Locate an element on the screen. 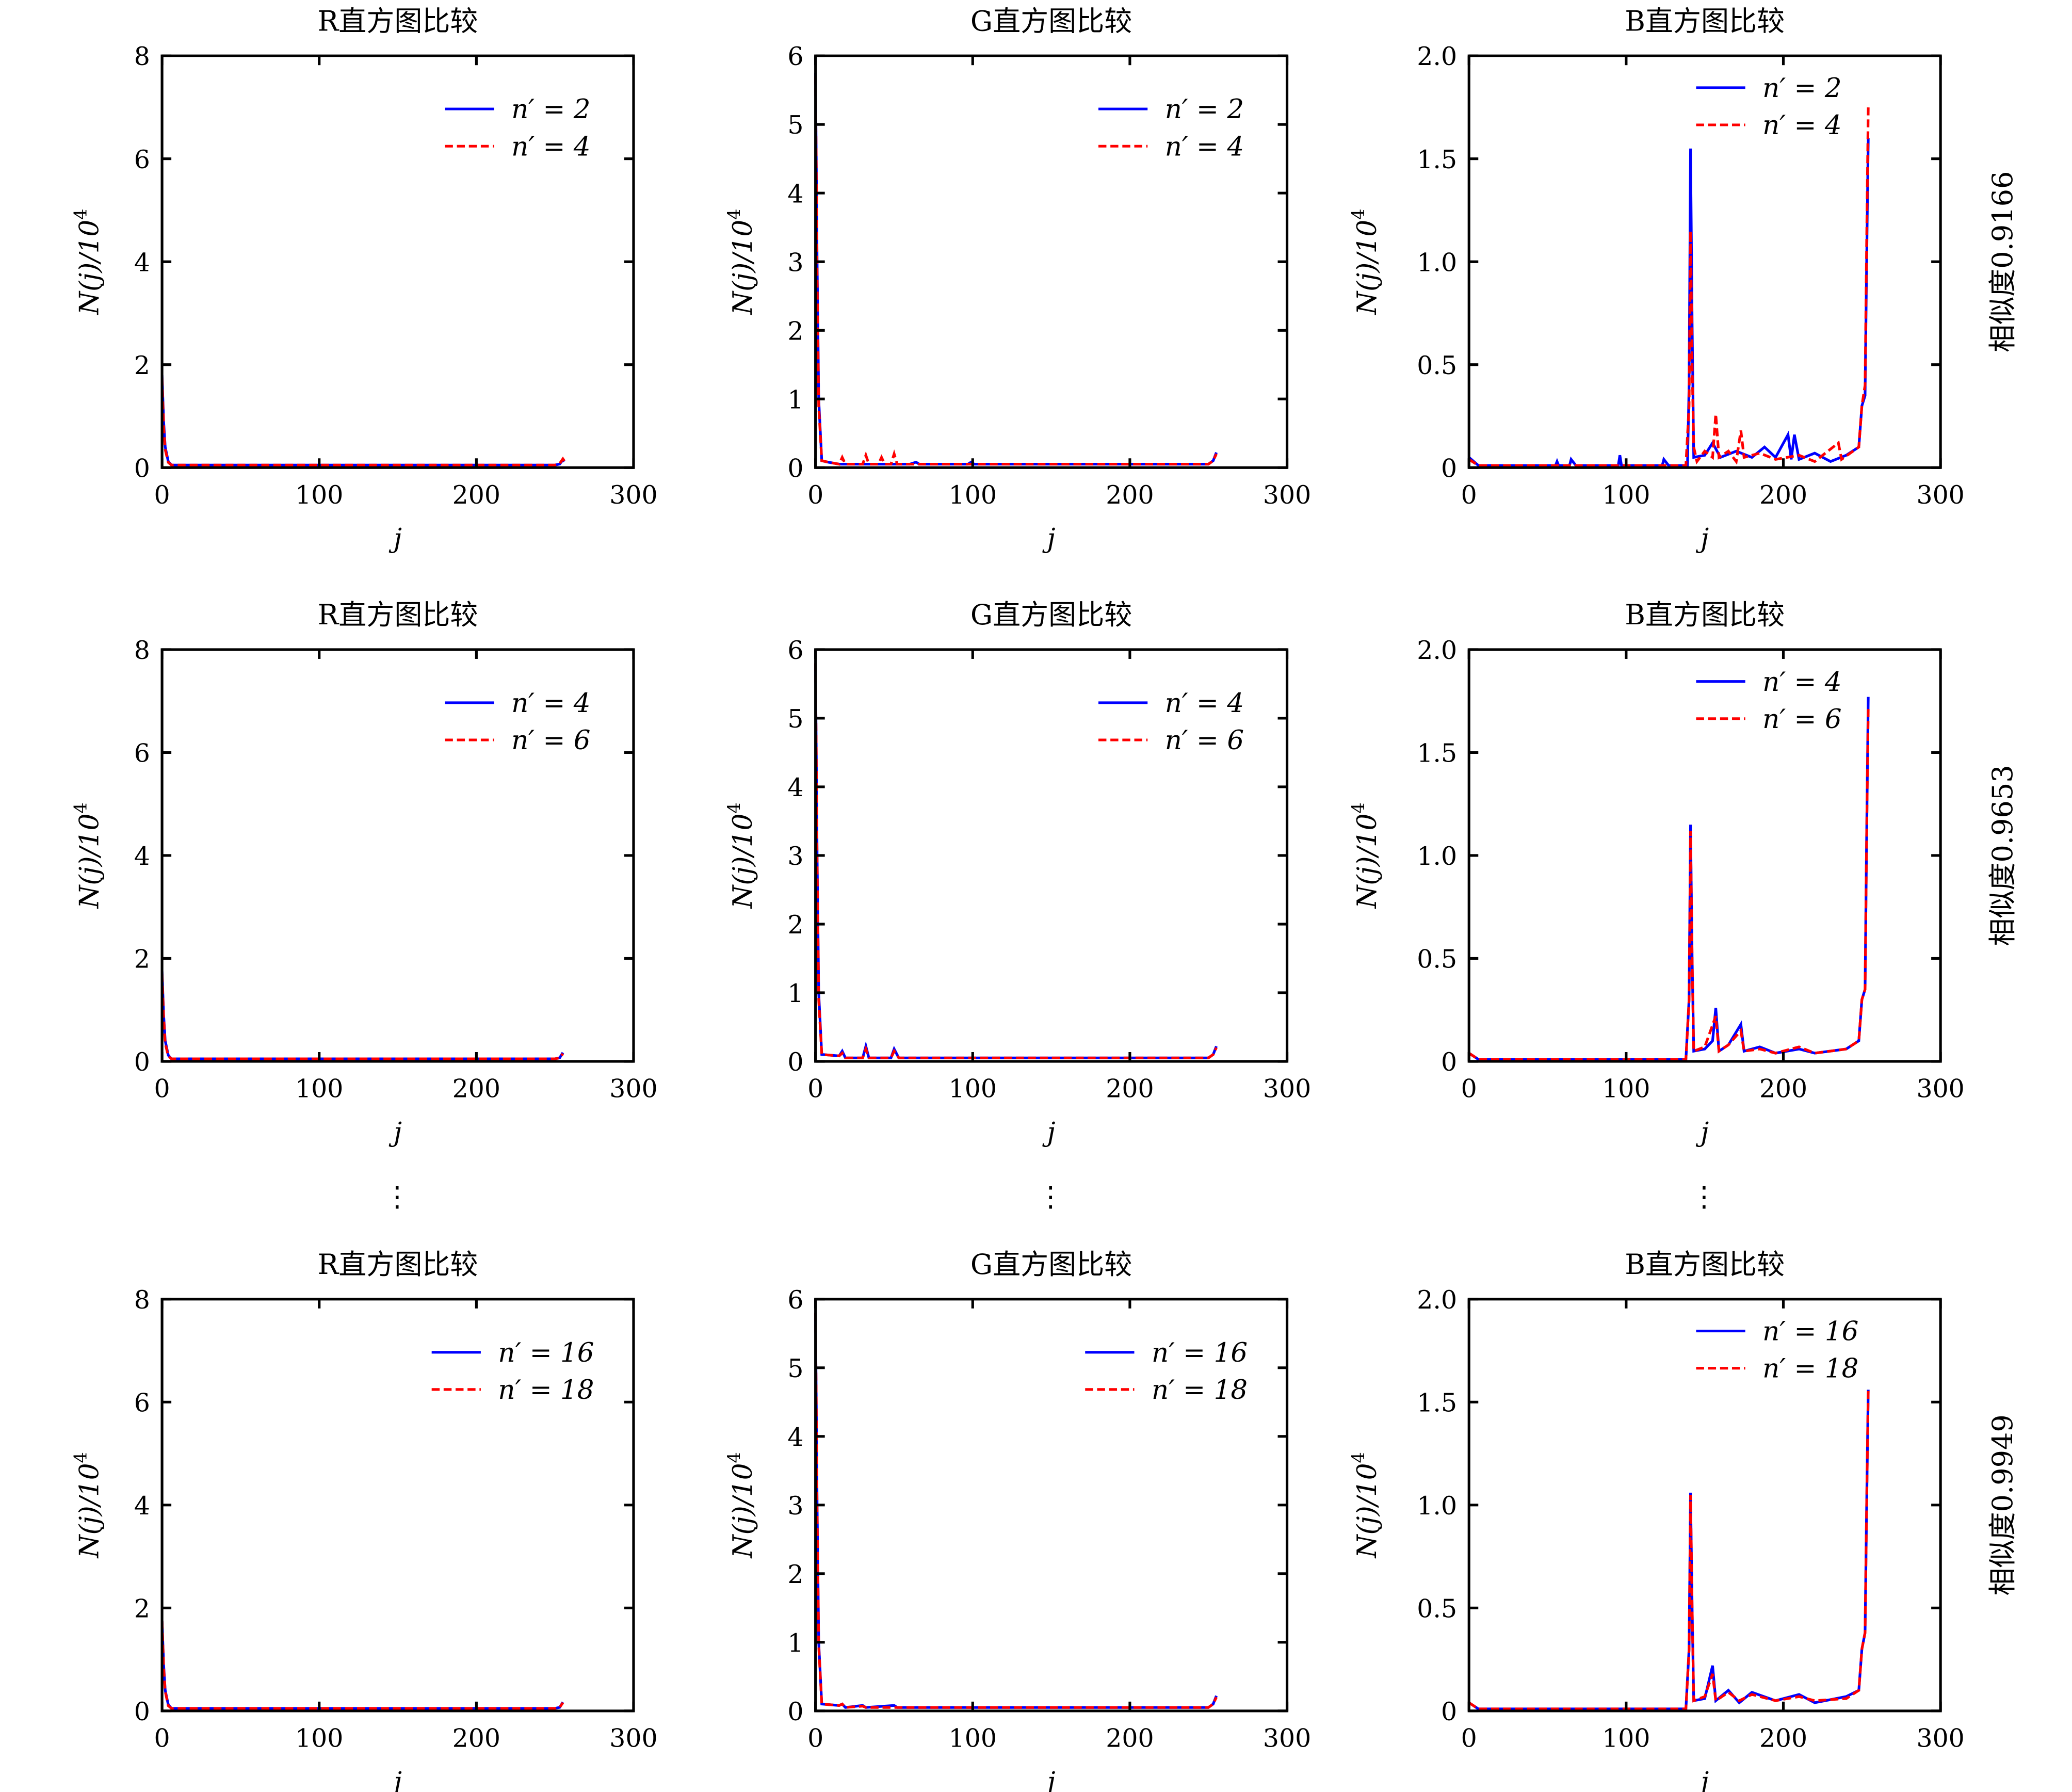 The height and width of the screenshot is (1792, 2072). y-tick-label: 2.0 is located at coordinates (1437, 650).